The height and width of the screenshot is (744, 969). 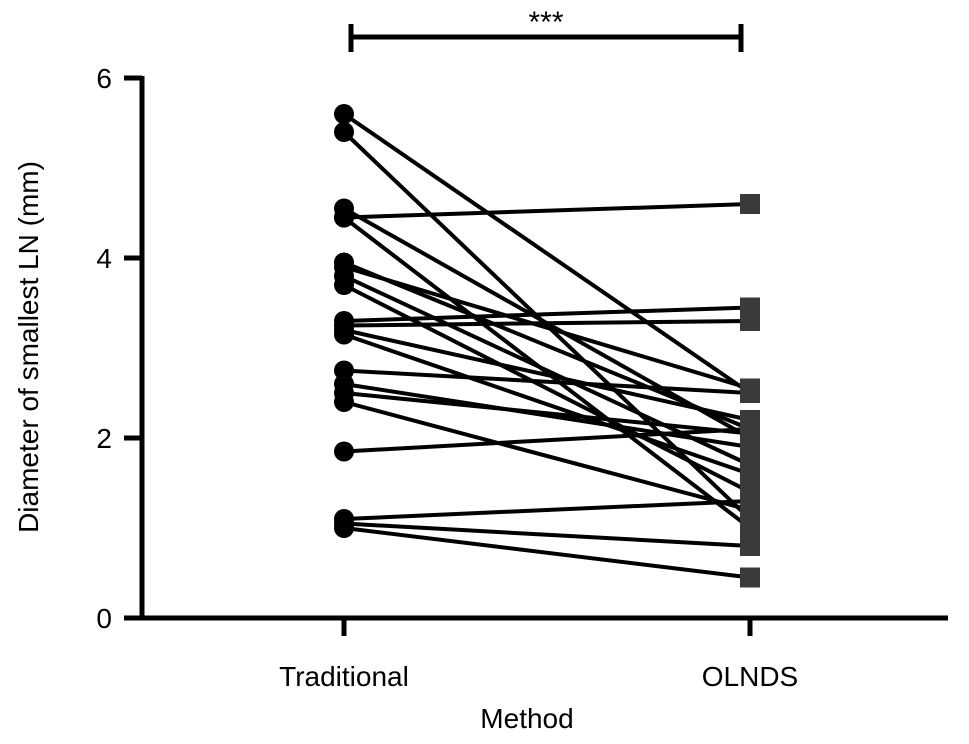 What do you see at coordinates (104, 78) in the screenshot?
I see `y-tick-label: 6` at bounding box center [104, 78].